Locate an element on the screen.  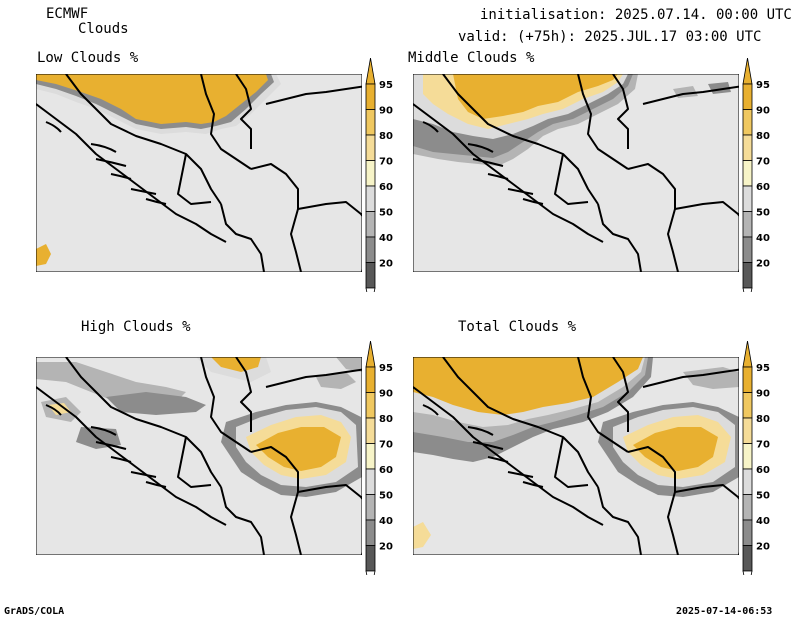
footer-credit: GrADS/COLA is located at coordinates (34, 611).